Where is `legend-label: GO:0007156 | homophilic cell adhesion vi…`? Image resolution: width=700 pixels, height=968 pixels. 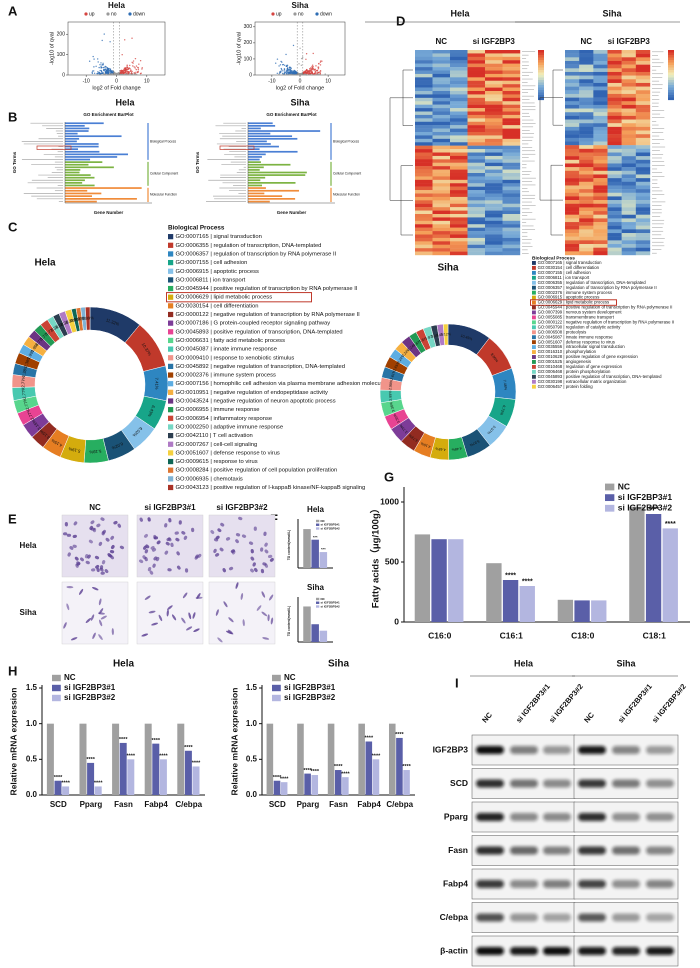 legend-label: GO:0007156 | homophilic cell adhesion vi… is located at coordinates (278, 384).